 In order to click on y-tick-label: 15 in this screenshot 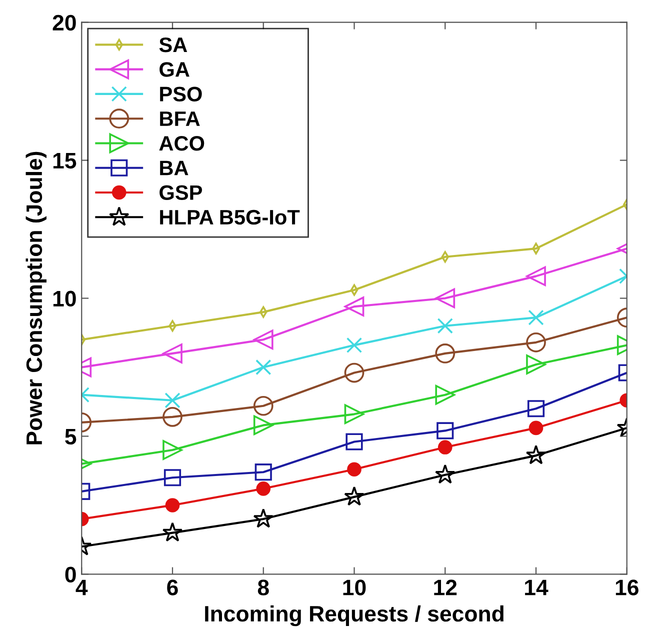, I will do `click(64, 161)`.